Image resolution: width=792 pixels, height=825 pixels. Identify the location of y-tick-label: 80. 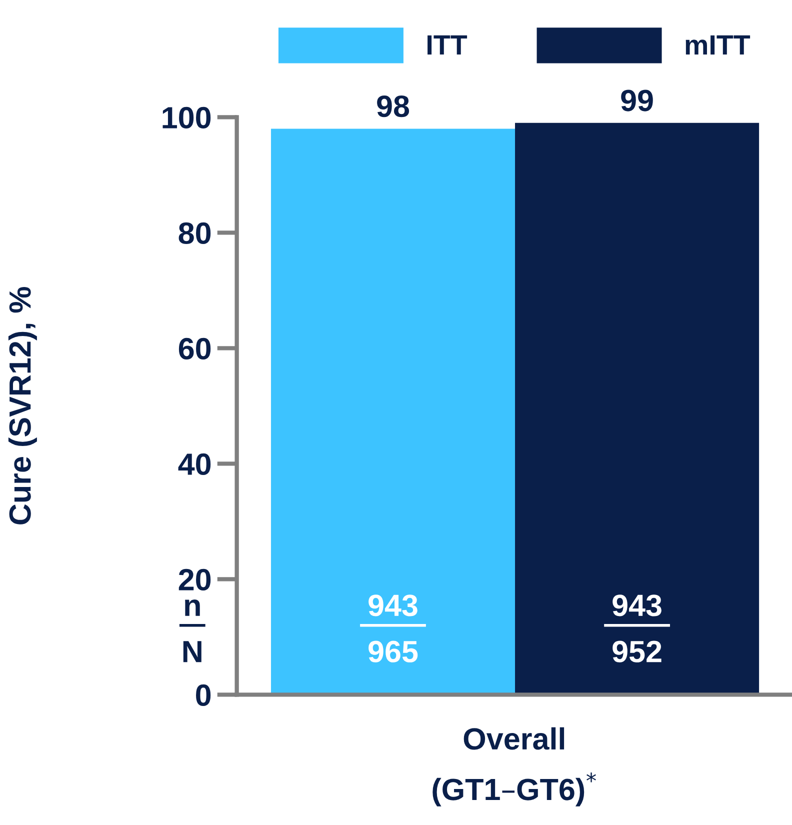
(194, 233).